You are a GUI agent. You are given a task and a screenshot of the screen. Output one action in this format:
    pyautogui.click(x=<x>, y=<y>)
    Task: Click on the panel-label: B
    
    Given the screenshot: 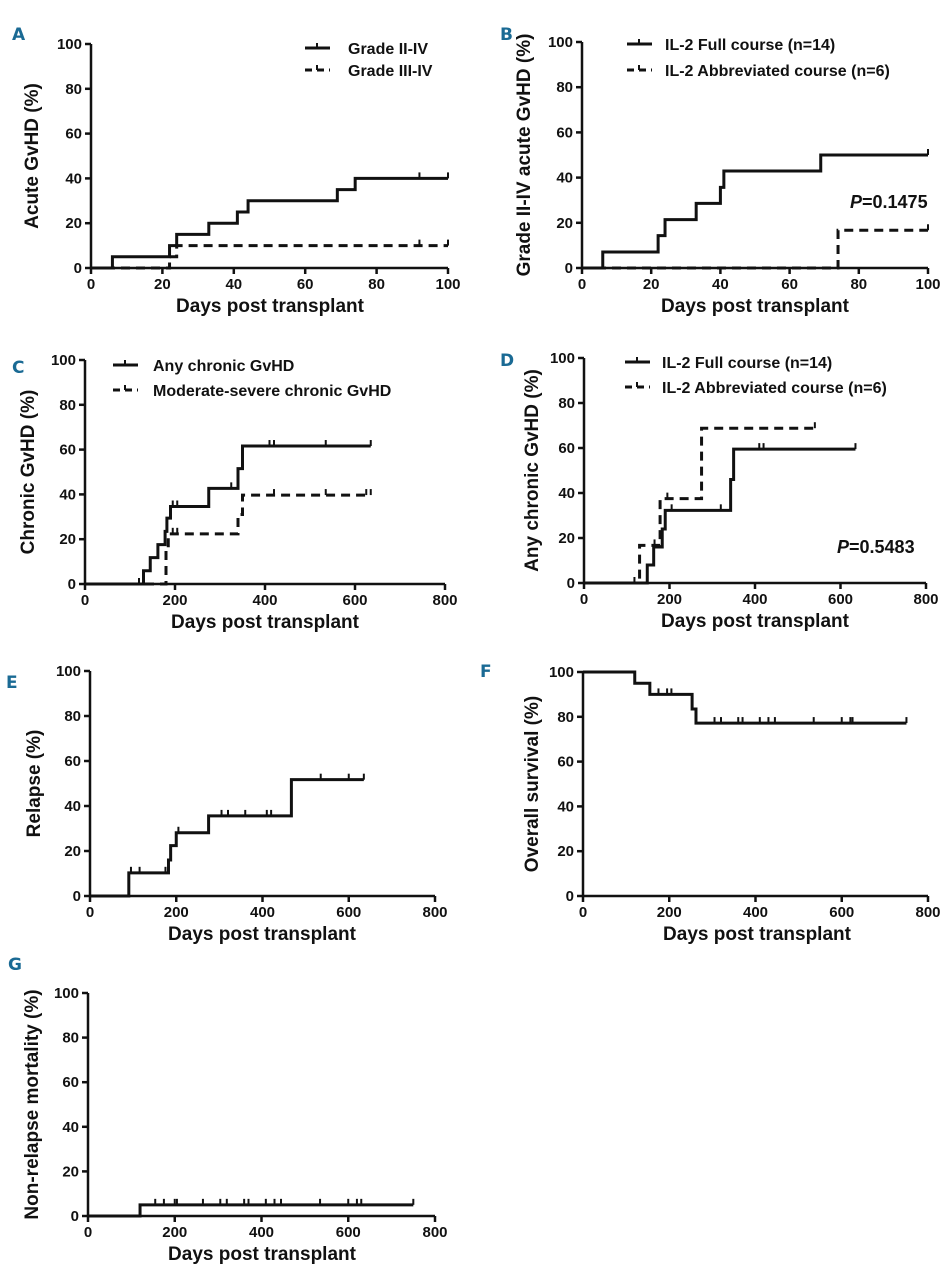 What is the action you would take?
    pyautogui.click(x=506, y=35)
    